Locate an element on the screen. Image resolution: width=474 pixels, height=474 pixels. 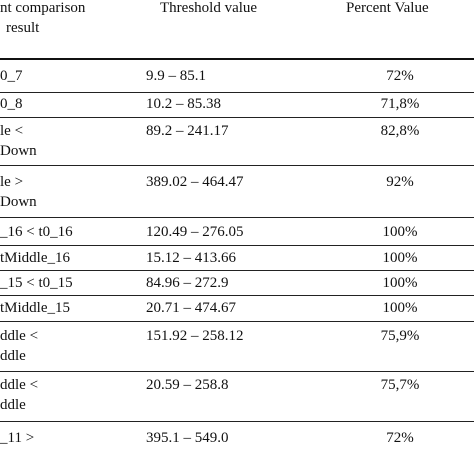
header-threshold-value: Threshold value is located at coordinates (209, 8).